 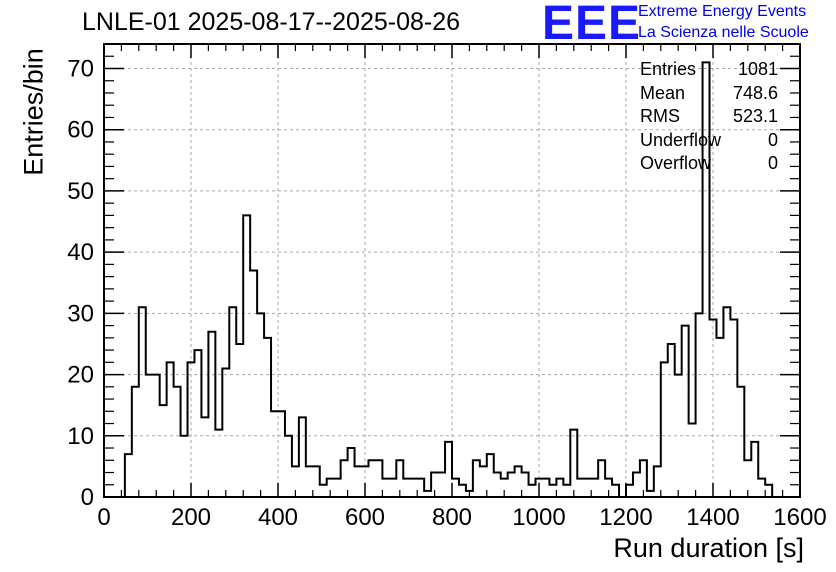 What do you see at coordinates (80, 313) in the screenshot?
I see `y-tick-label: 30` at bounding box center [80, 313].